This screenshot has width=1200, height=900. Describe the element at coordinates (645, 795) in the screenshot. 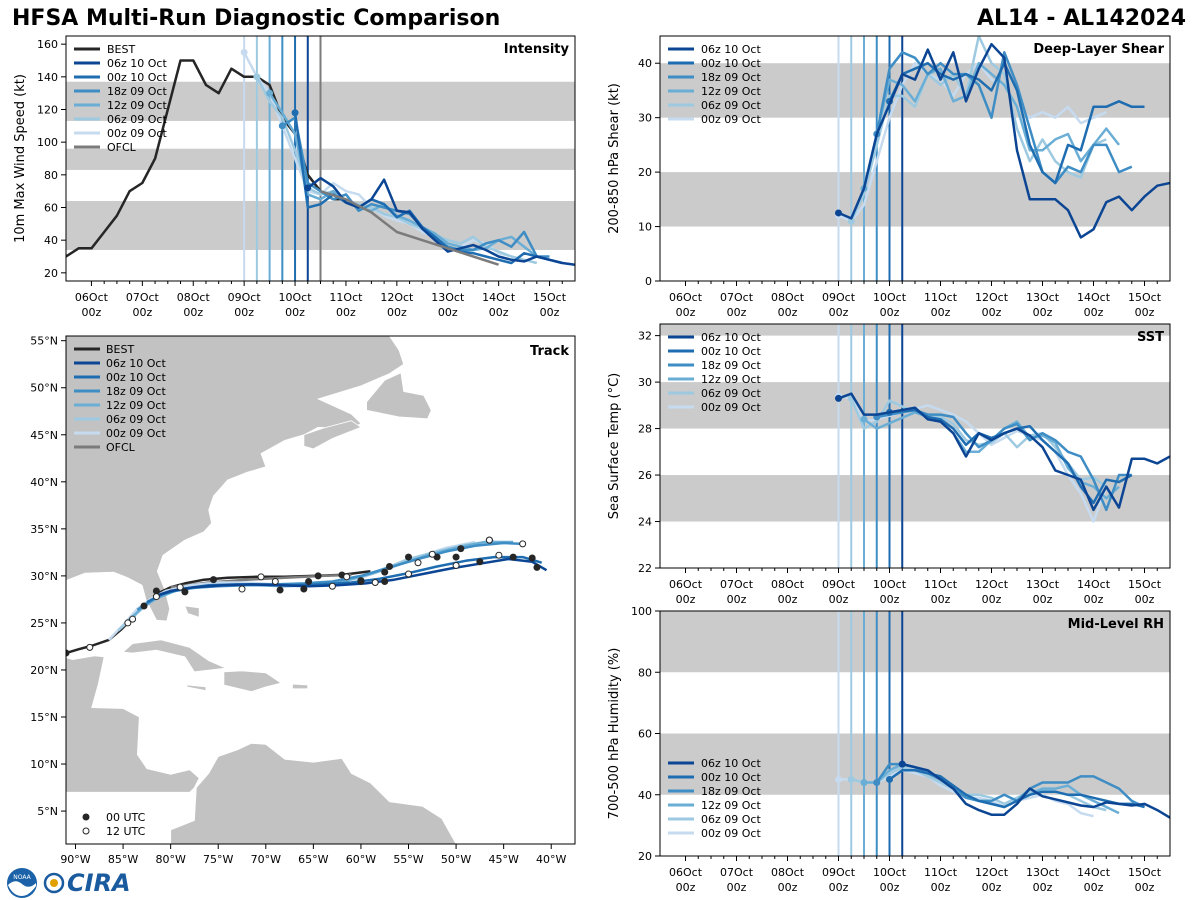

I see `y-tick-label: 40` at that location.